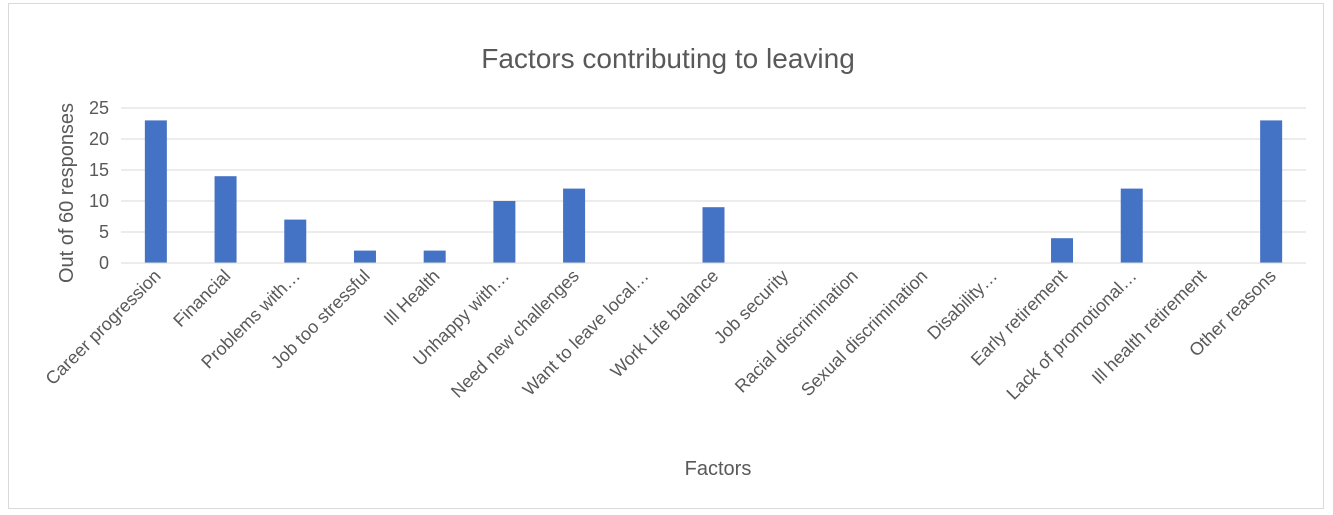 Image resolution: width=1333 pixels, height=515 pixels. I want to click on x-tick-label: Financial, so click(201, 298).